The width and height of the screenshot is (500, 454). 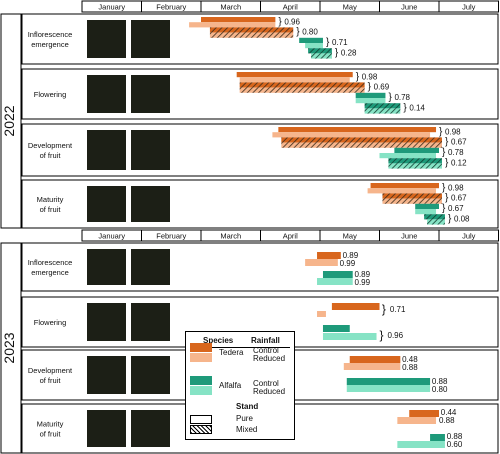 What do you see at coordinates (265, 340) in the screenshot?
I see `legend-rainfall-header: Rainfall` at bounding box center [265, 340].